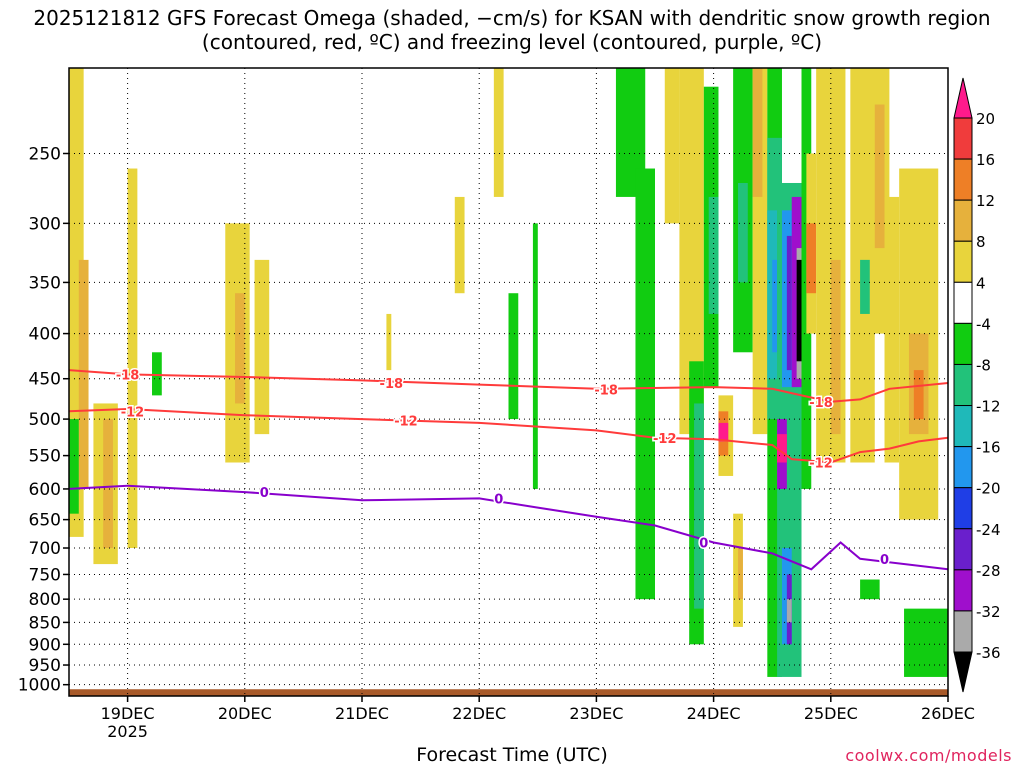  Describe the element at coordinates (714, 713) in the screenshot. I see `x-tick-label: 24DEC` at that location.